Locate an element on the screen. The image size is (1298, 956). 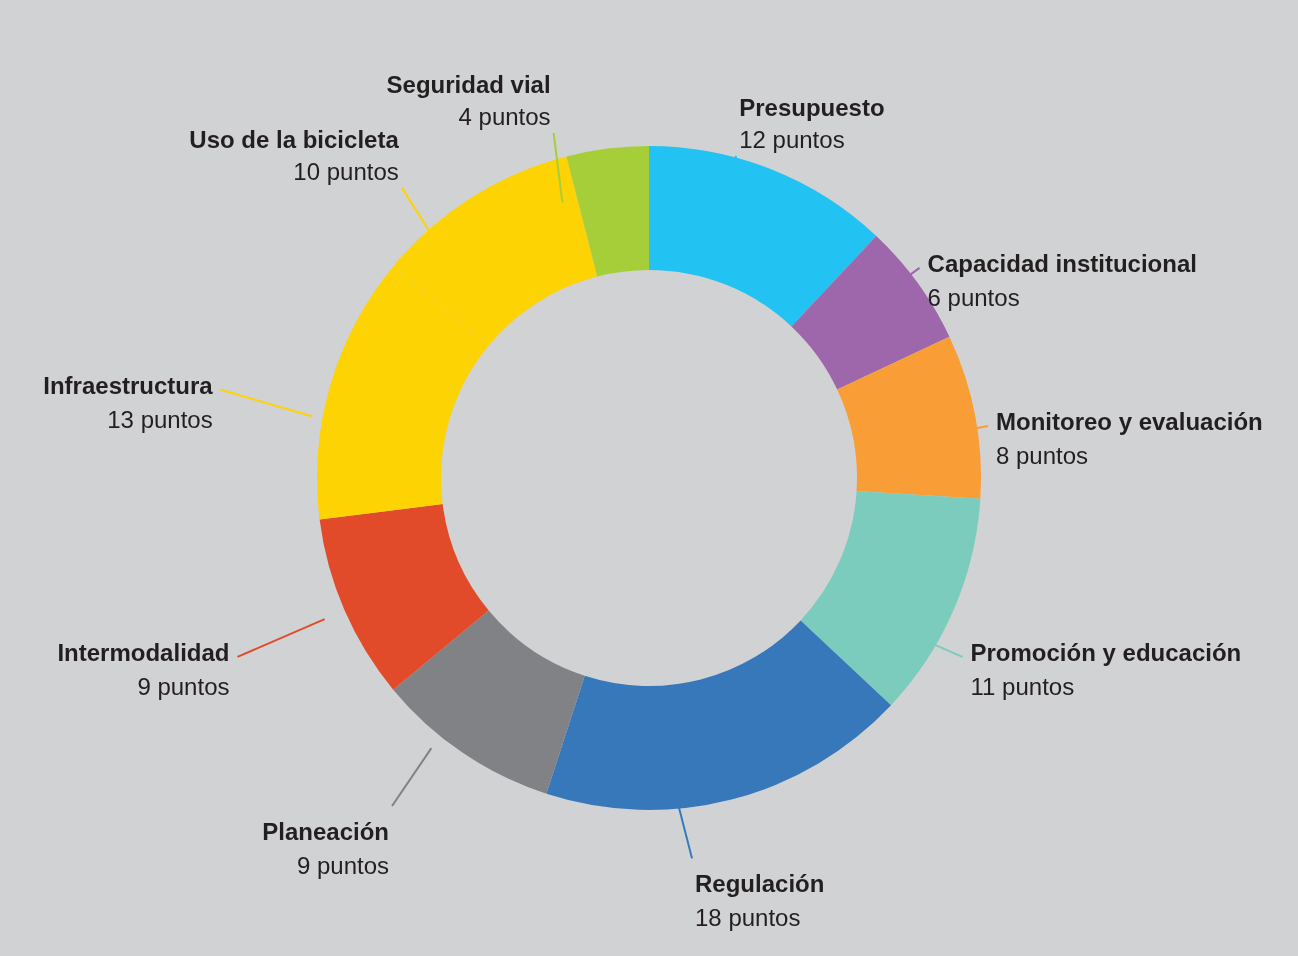
data-label: 4 puntos is located at coordinates (504, 116).